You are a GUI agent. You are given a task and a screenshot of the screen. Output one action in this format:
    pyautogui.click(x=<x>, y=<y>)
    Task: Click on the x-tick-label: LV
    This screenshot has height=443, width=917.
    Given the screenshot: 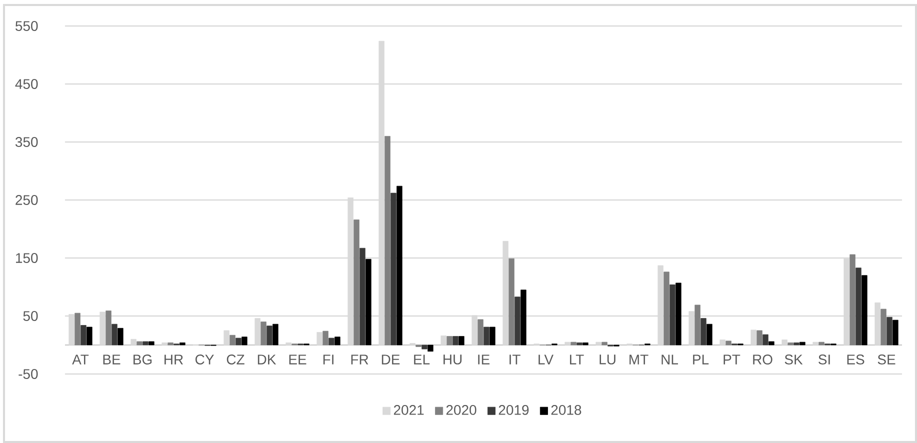 What is the action you would take?
    pyautogui.click(x=546, y=359)
    